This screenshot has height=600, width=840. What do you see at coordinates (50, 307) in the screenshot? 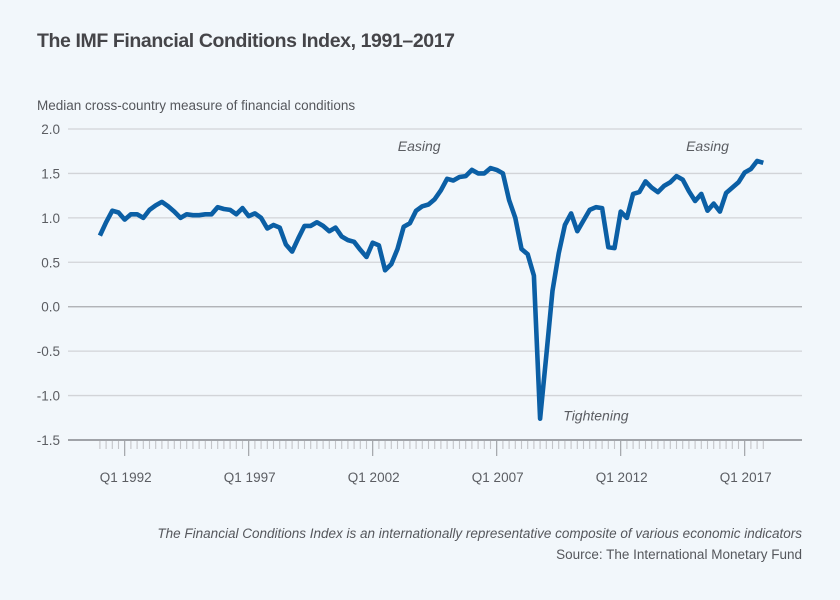
I see `y-tick-label: 0.0` at bounding box center [50, 307].